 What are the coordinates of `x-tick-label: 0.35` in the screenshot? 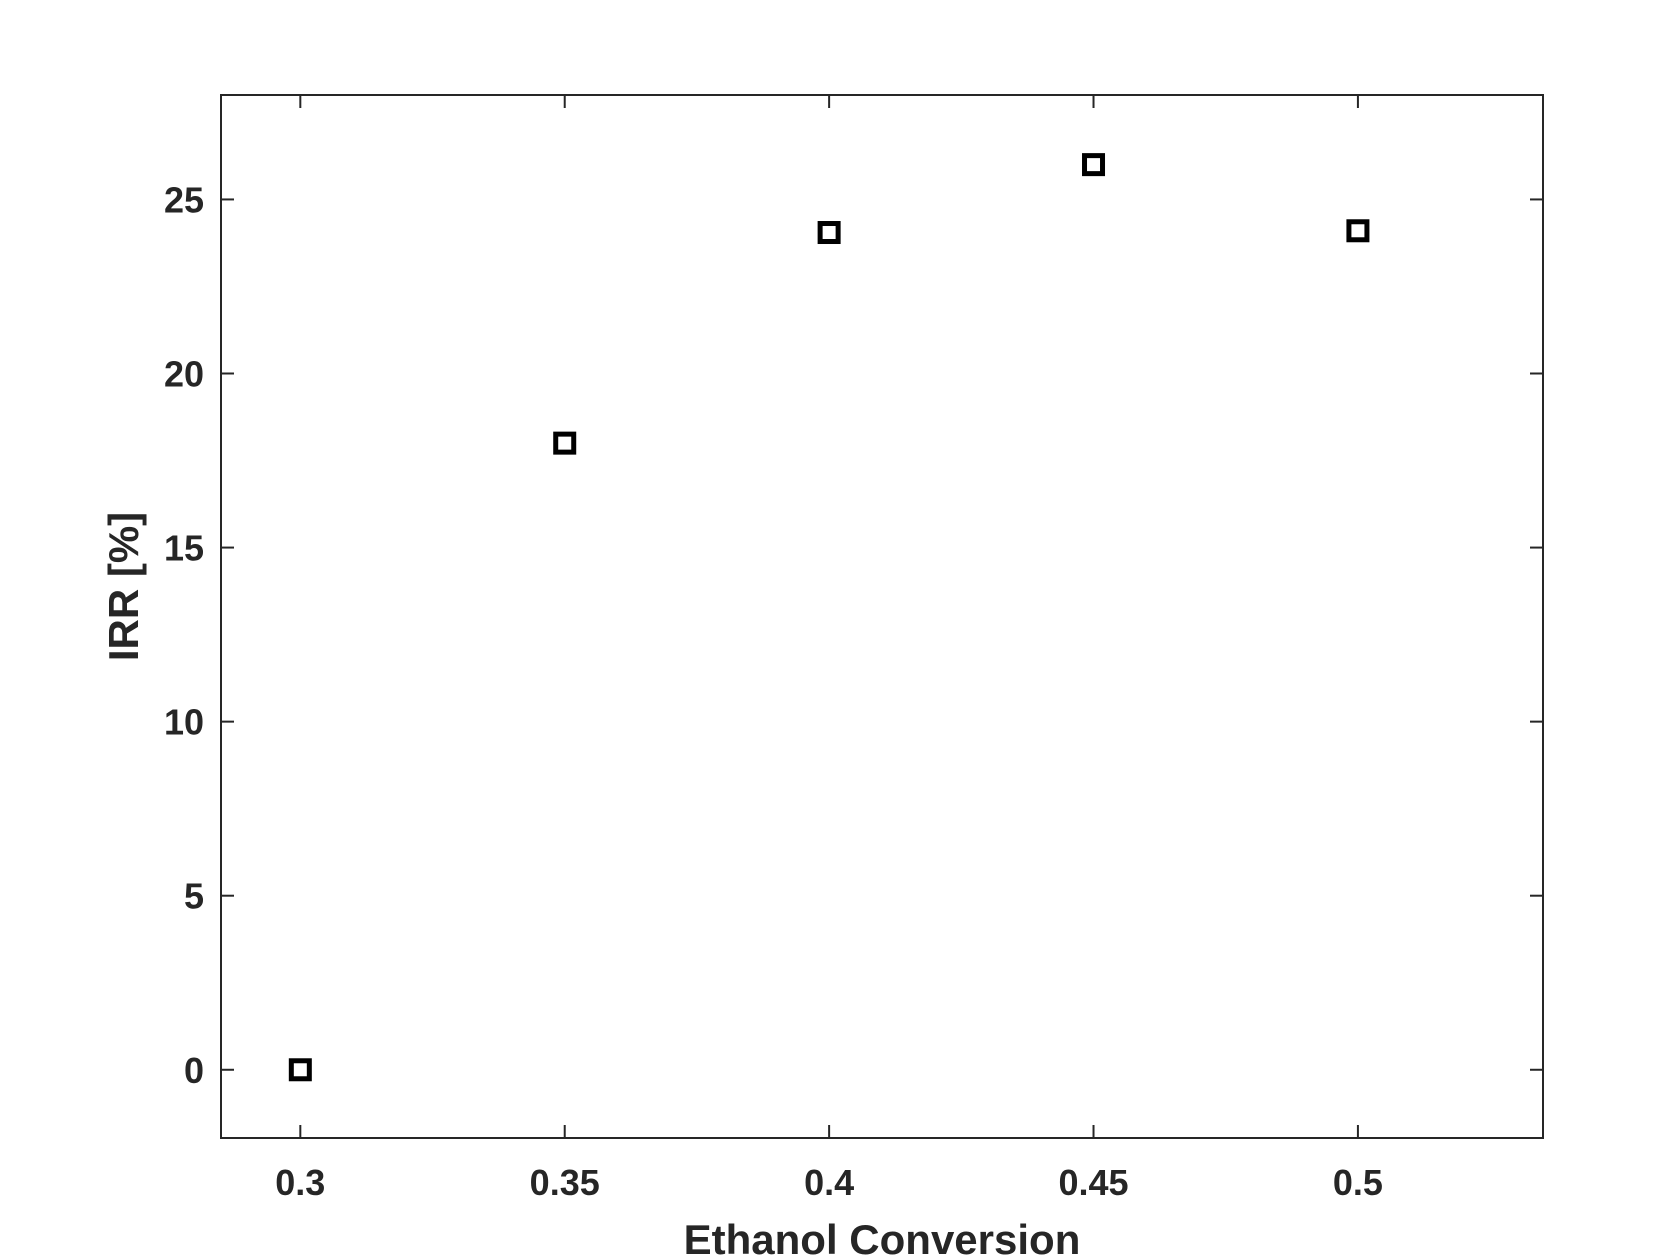 It's located at (565, 1182).